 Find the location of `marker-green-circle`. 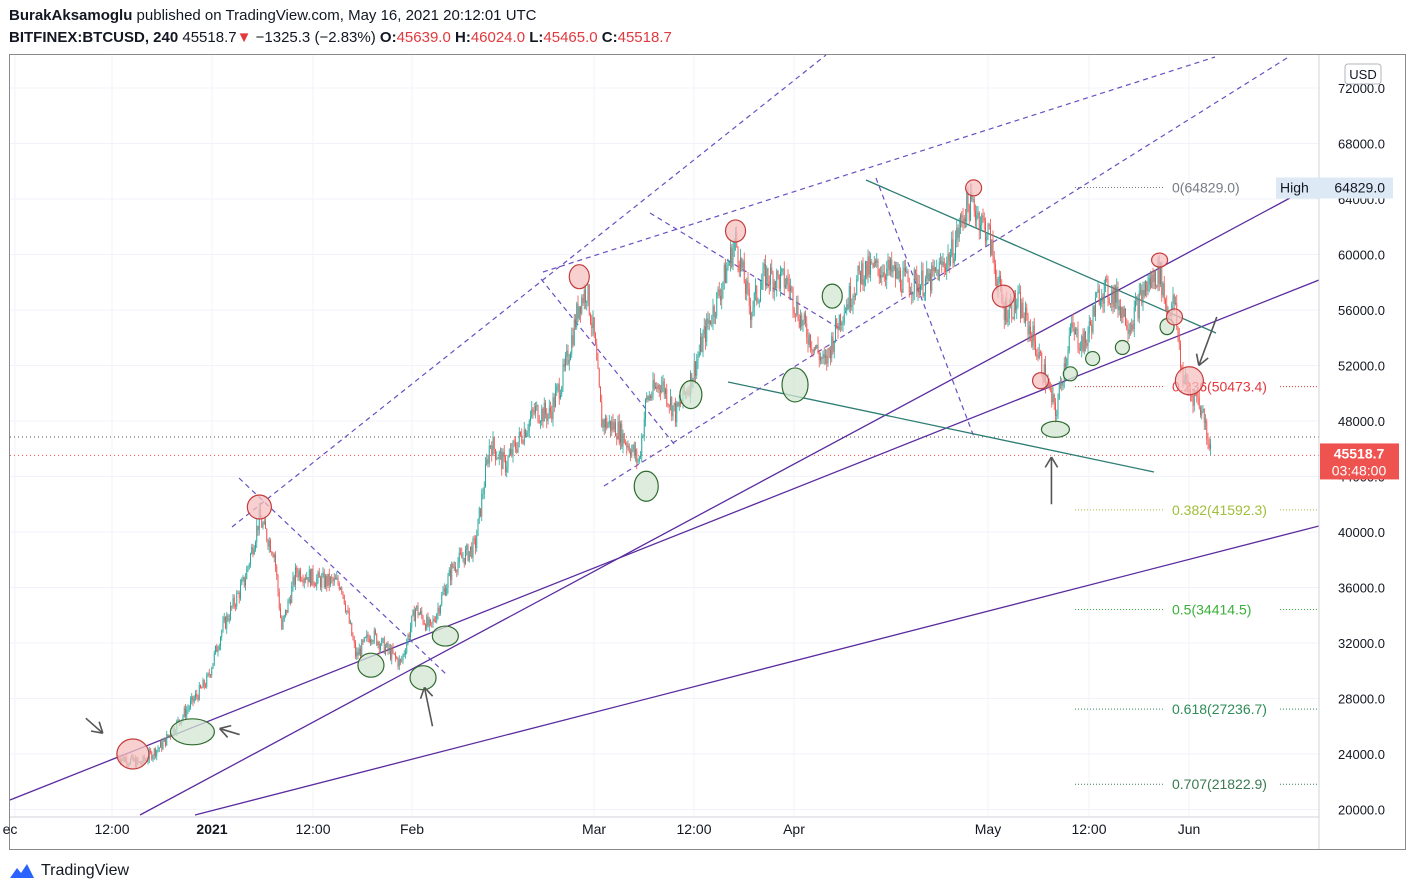

marker-green-circle is located at coordinates (646, 486).